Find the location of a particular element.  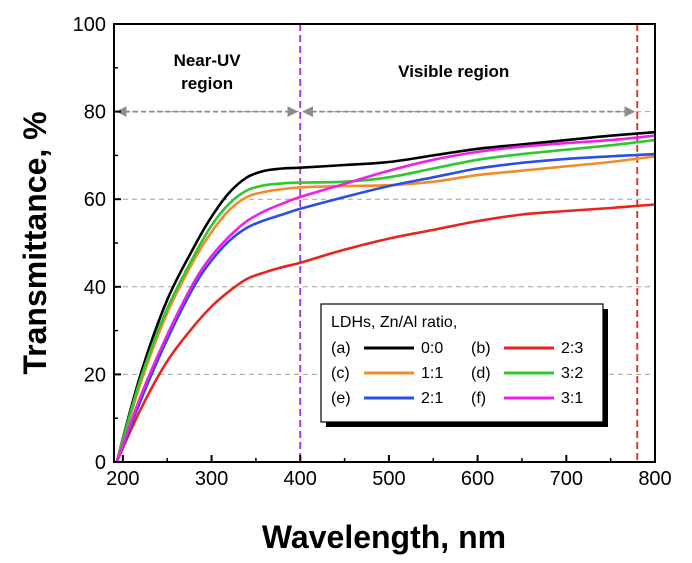

x-axis-title: Wavelength, nm is located at coordinates (384, 537).